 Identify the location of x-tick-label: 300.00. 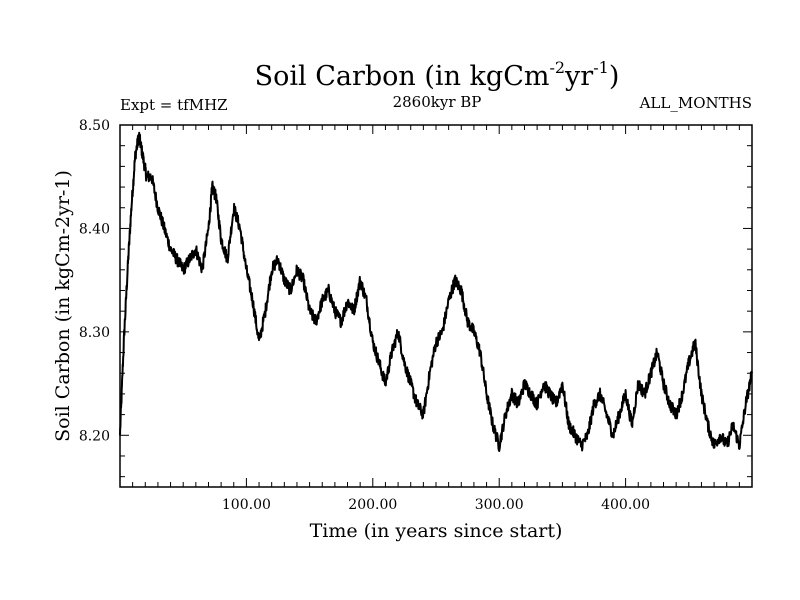
(499, 505).